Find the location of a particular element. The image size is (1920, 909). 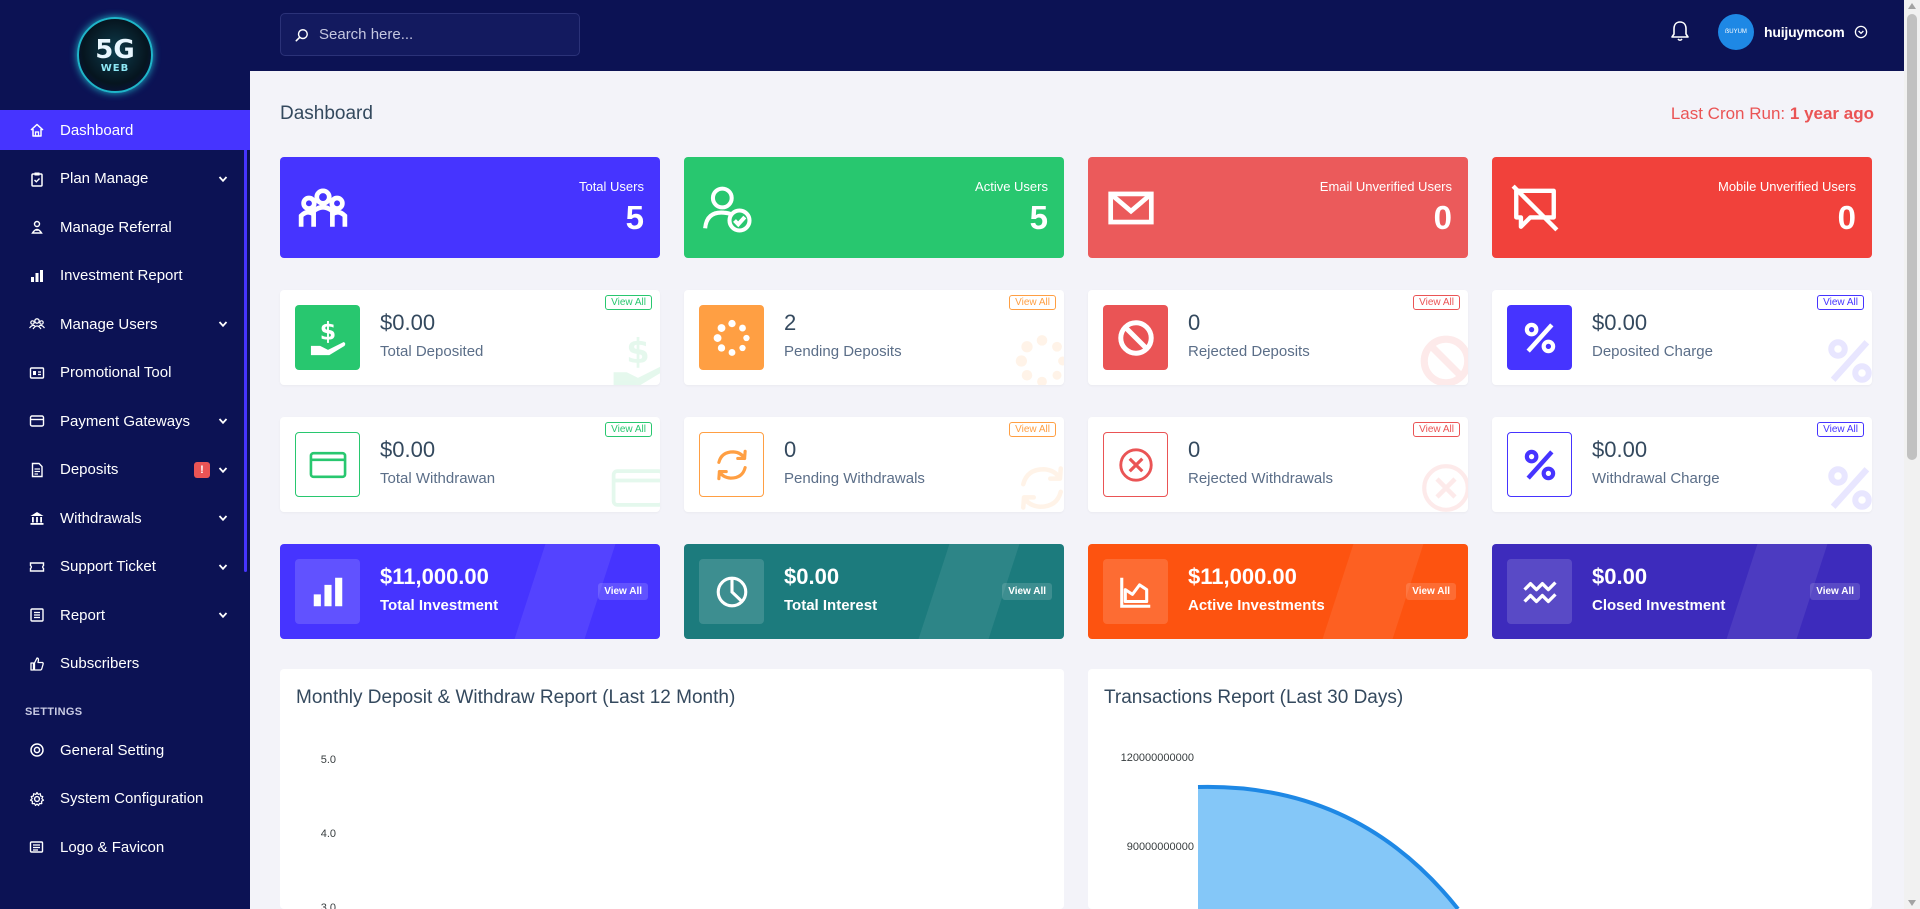

gear-icon-wrap is located at coordinates (37, 799).